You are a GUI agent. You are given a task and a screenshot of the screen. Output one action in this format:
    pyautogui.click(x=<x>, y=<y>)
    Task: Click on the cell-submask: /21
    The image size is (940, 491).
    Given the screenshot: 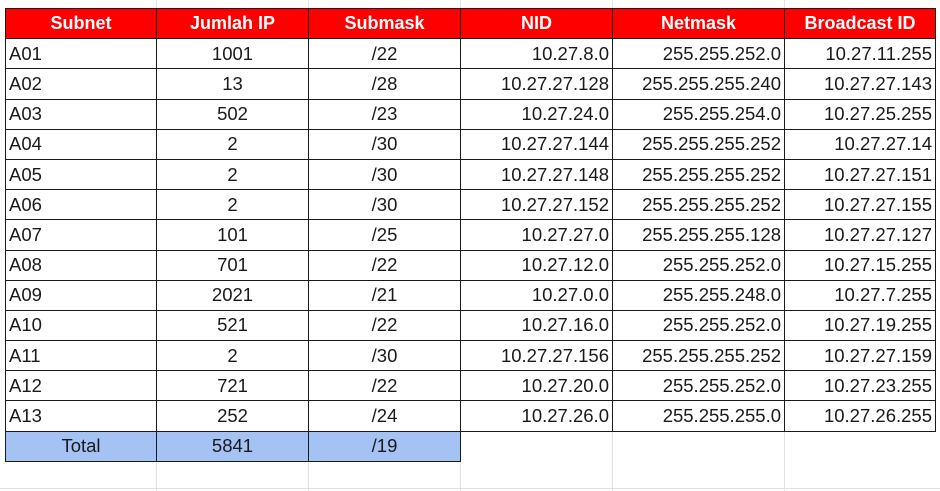 What is the action you would take?
    pyautogui.click(x=384, y=295)
    